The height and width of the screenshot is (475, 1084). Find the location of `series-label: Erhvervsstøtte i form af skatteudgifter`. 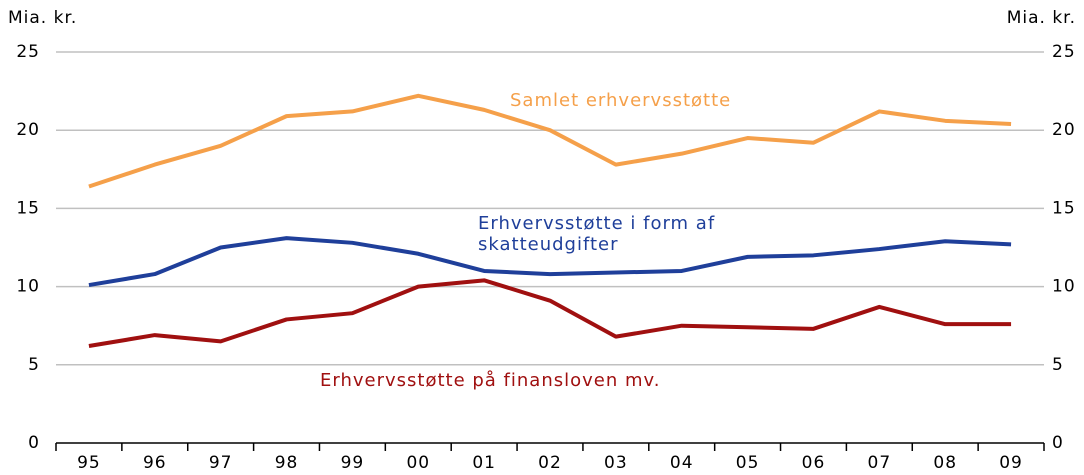

series-label: Erhvervsstøtte i form af skatteudgifter is located at coordinates (597, 234).